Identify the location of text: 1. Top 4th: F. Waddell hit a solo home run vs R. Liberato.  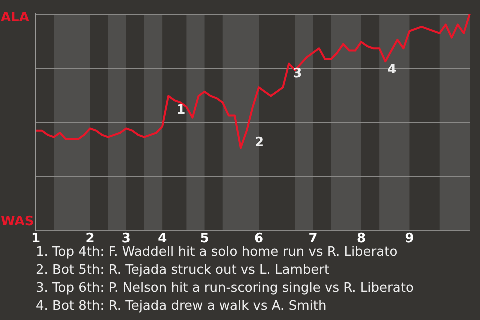
(217, 252).